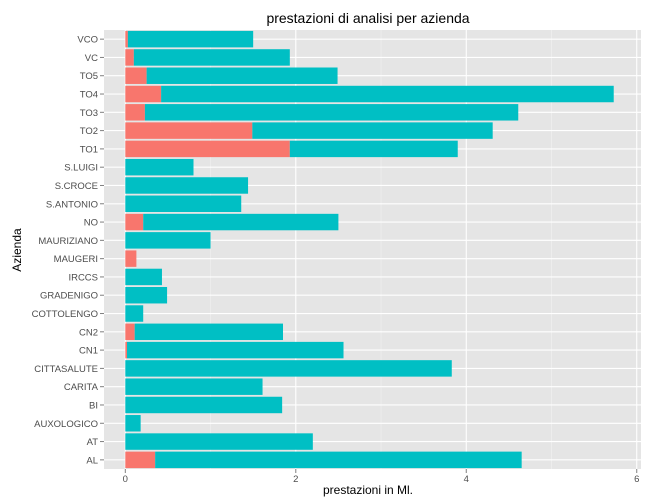 The width and height of the screenshot is (648, 504). What do you see at coordinates (17, 250) in the screenshot?
I see `y-axis-title: Azienda` at bounding box center [17, 250].